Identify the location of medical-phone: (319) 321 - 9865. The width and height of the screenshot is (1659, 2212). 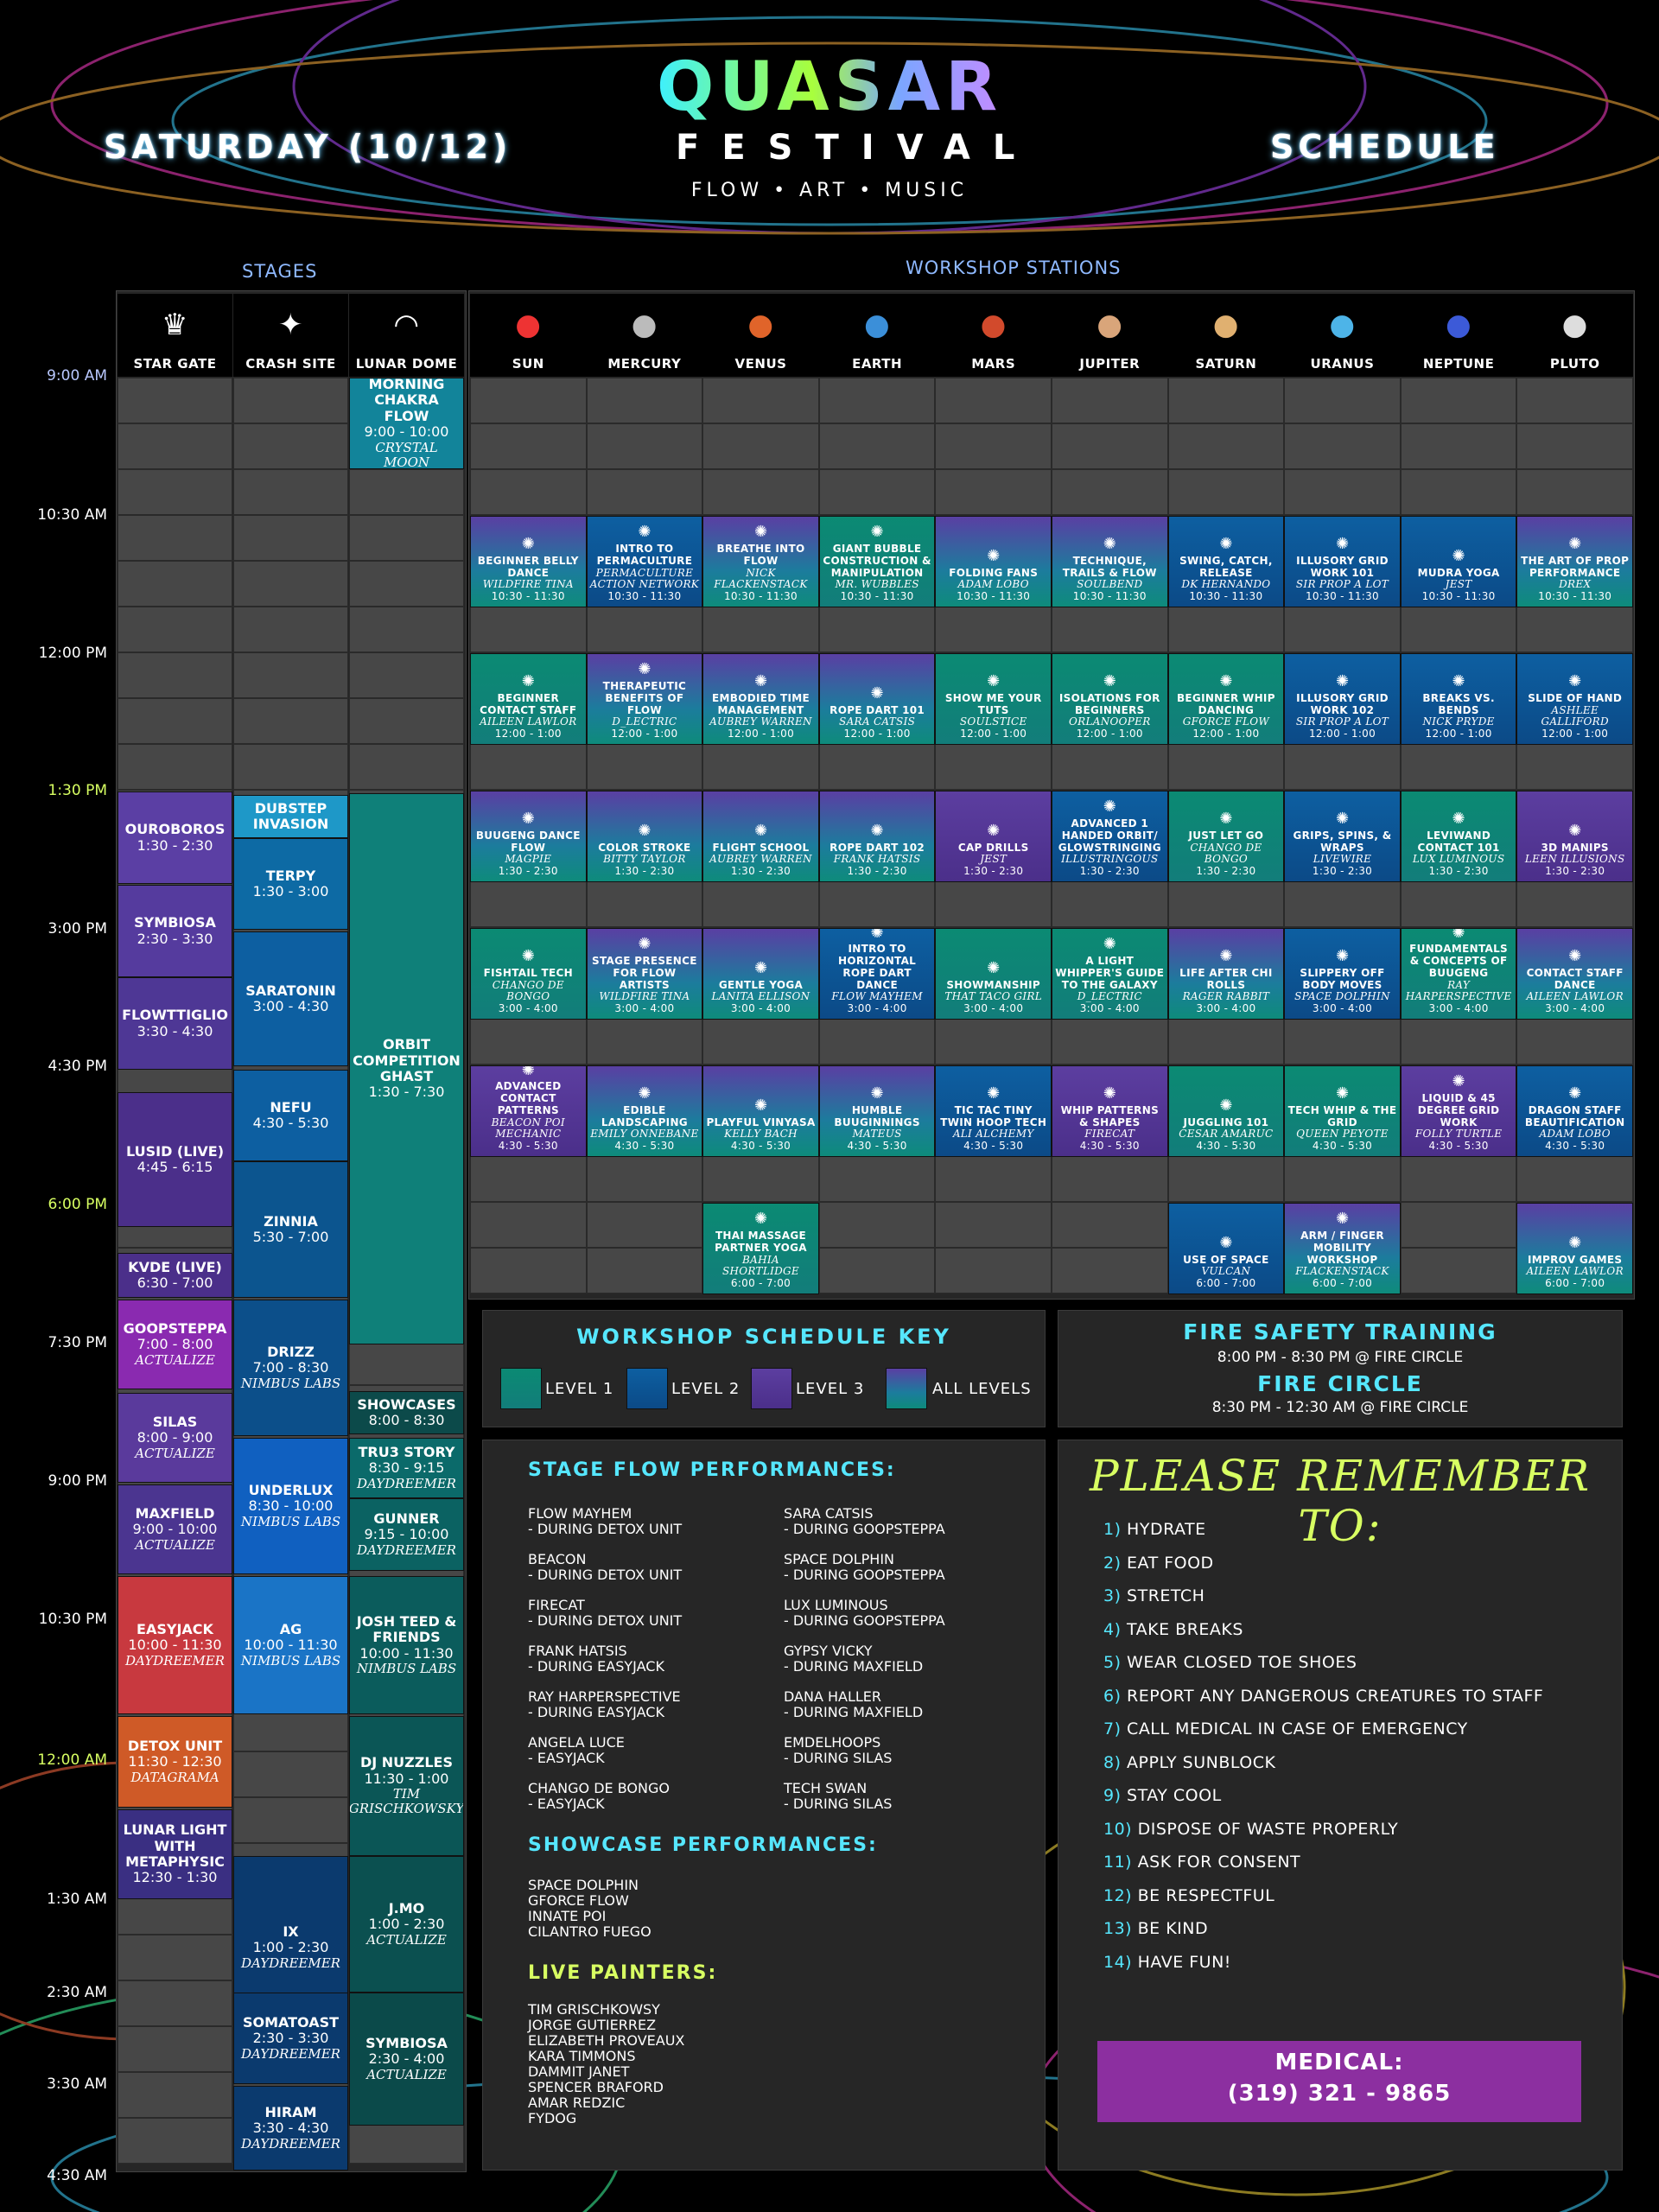
(1339, 2094).